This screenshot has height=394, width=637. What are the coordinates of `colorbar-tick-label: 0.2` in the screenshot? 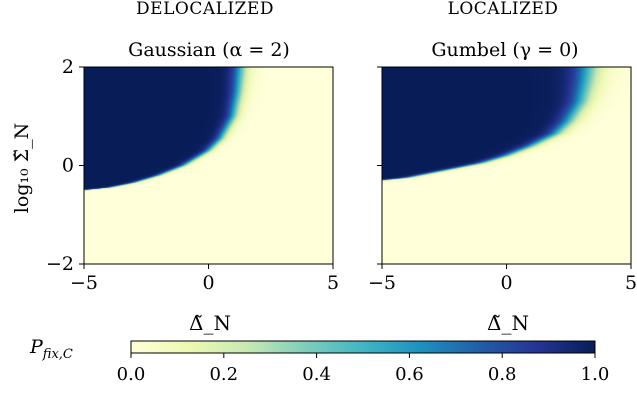 It's located at (223, 374).